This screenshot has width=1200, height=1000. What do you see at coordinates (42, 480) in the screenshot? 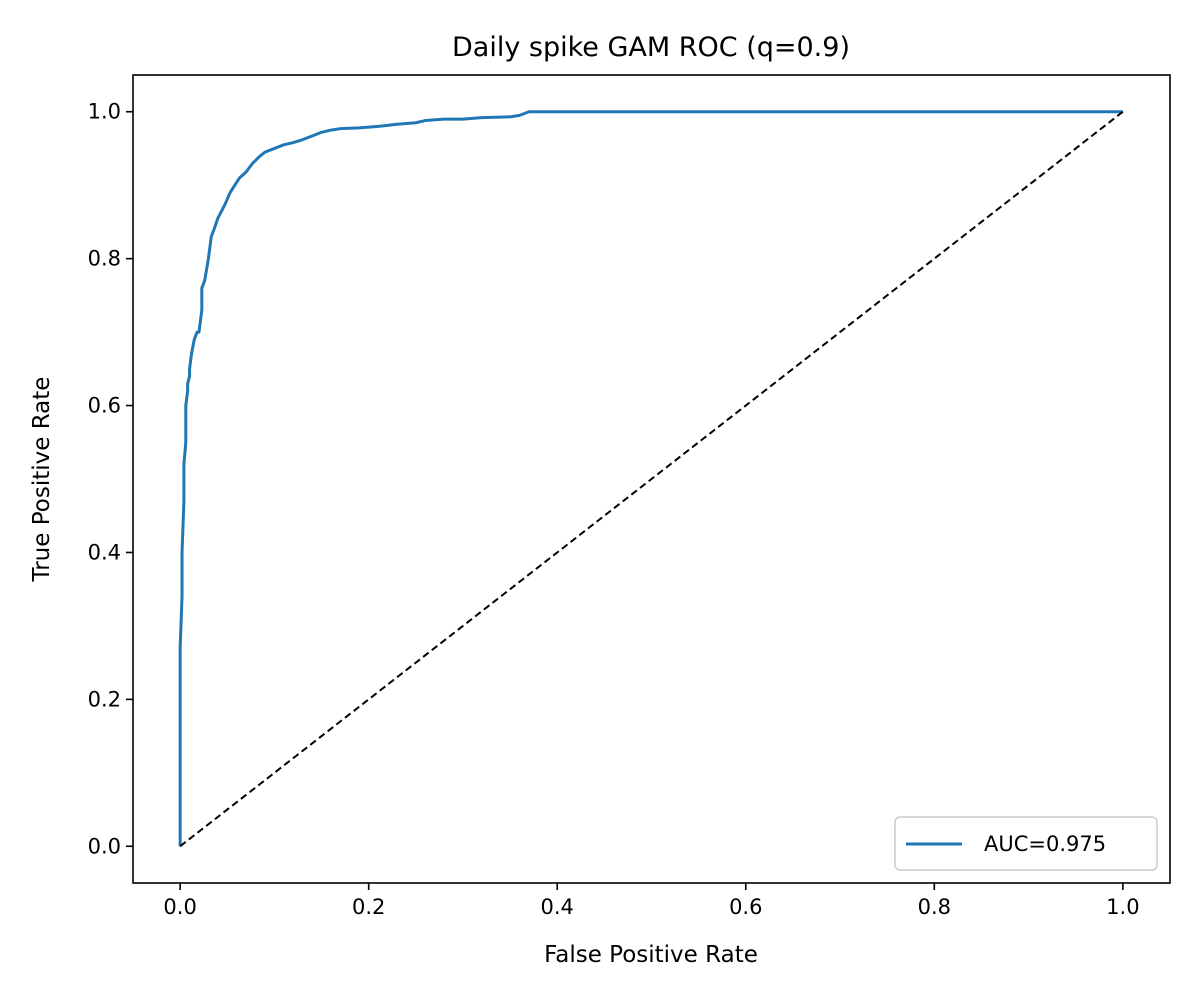
I see `y-axis-label: True Positive Rate` at bounding box center [42, 480].